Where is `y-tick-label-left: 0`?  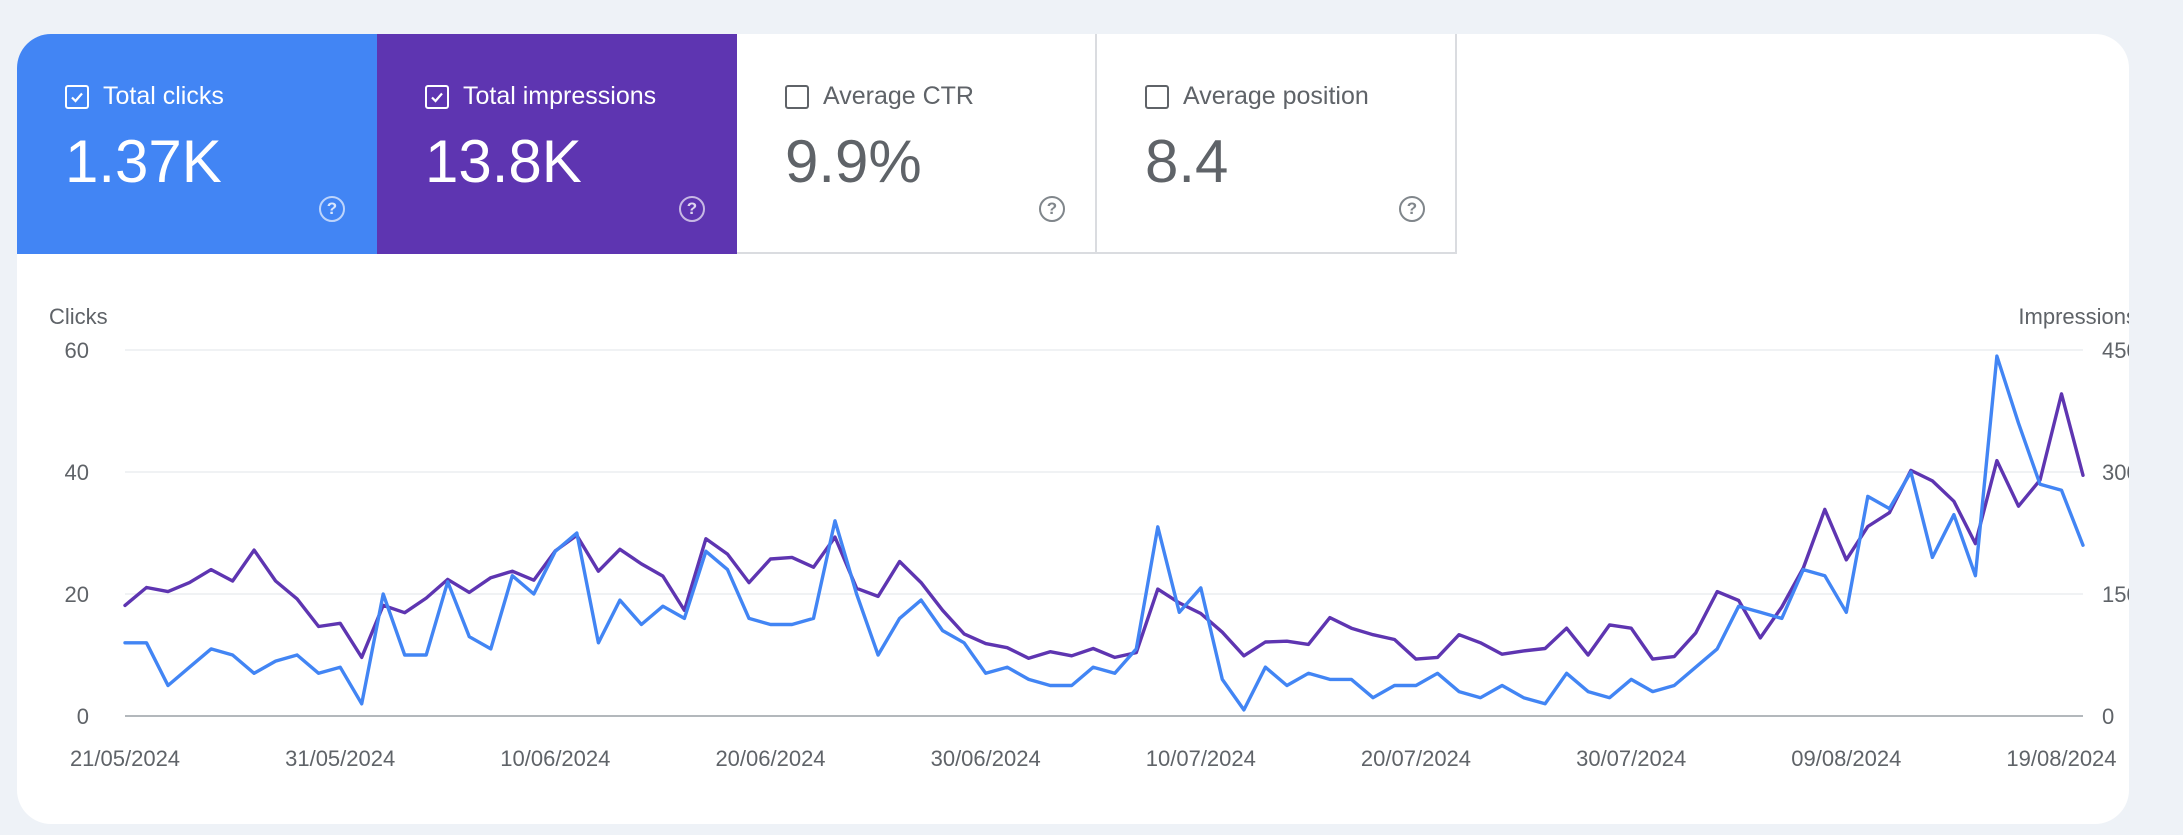 y-tick-label-left: 0 is located at coordinates (83, 716).